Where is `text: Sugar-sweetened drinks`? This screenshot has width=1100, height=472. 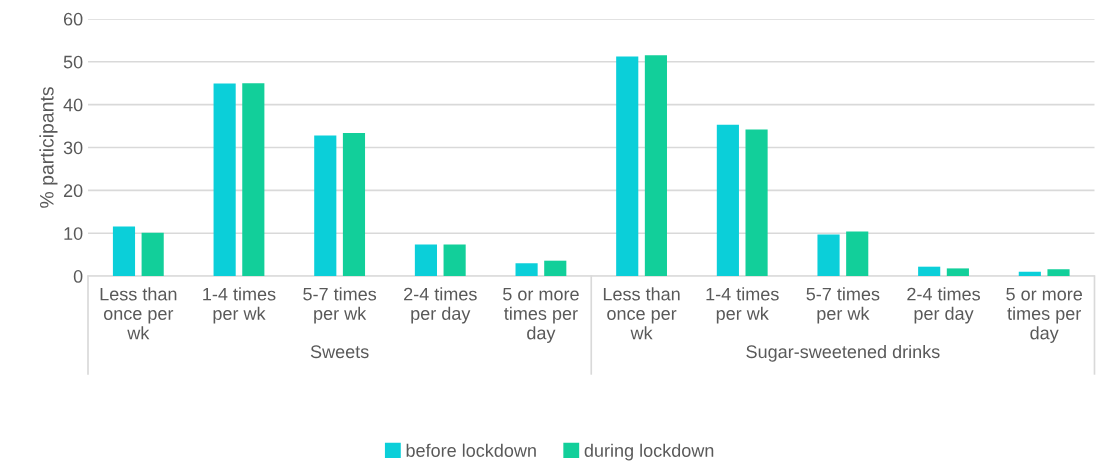
text: Sugar-sweetened drinks is located at coordinates (843, 353).